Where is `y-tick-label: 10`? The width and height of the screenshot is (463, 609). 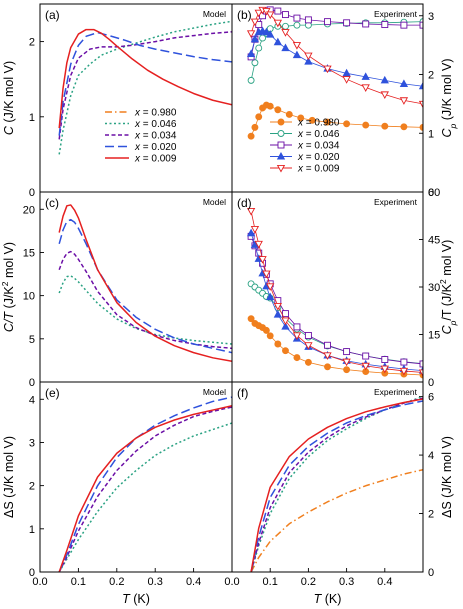 y-tick-label: 10 is located at coordinates (29, 297).